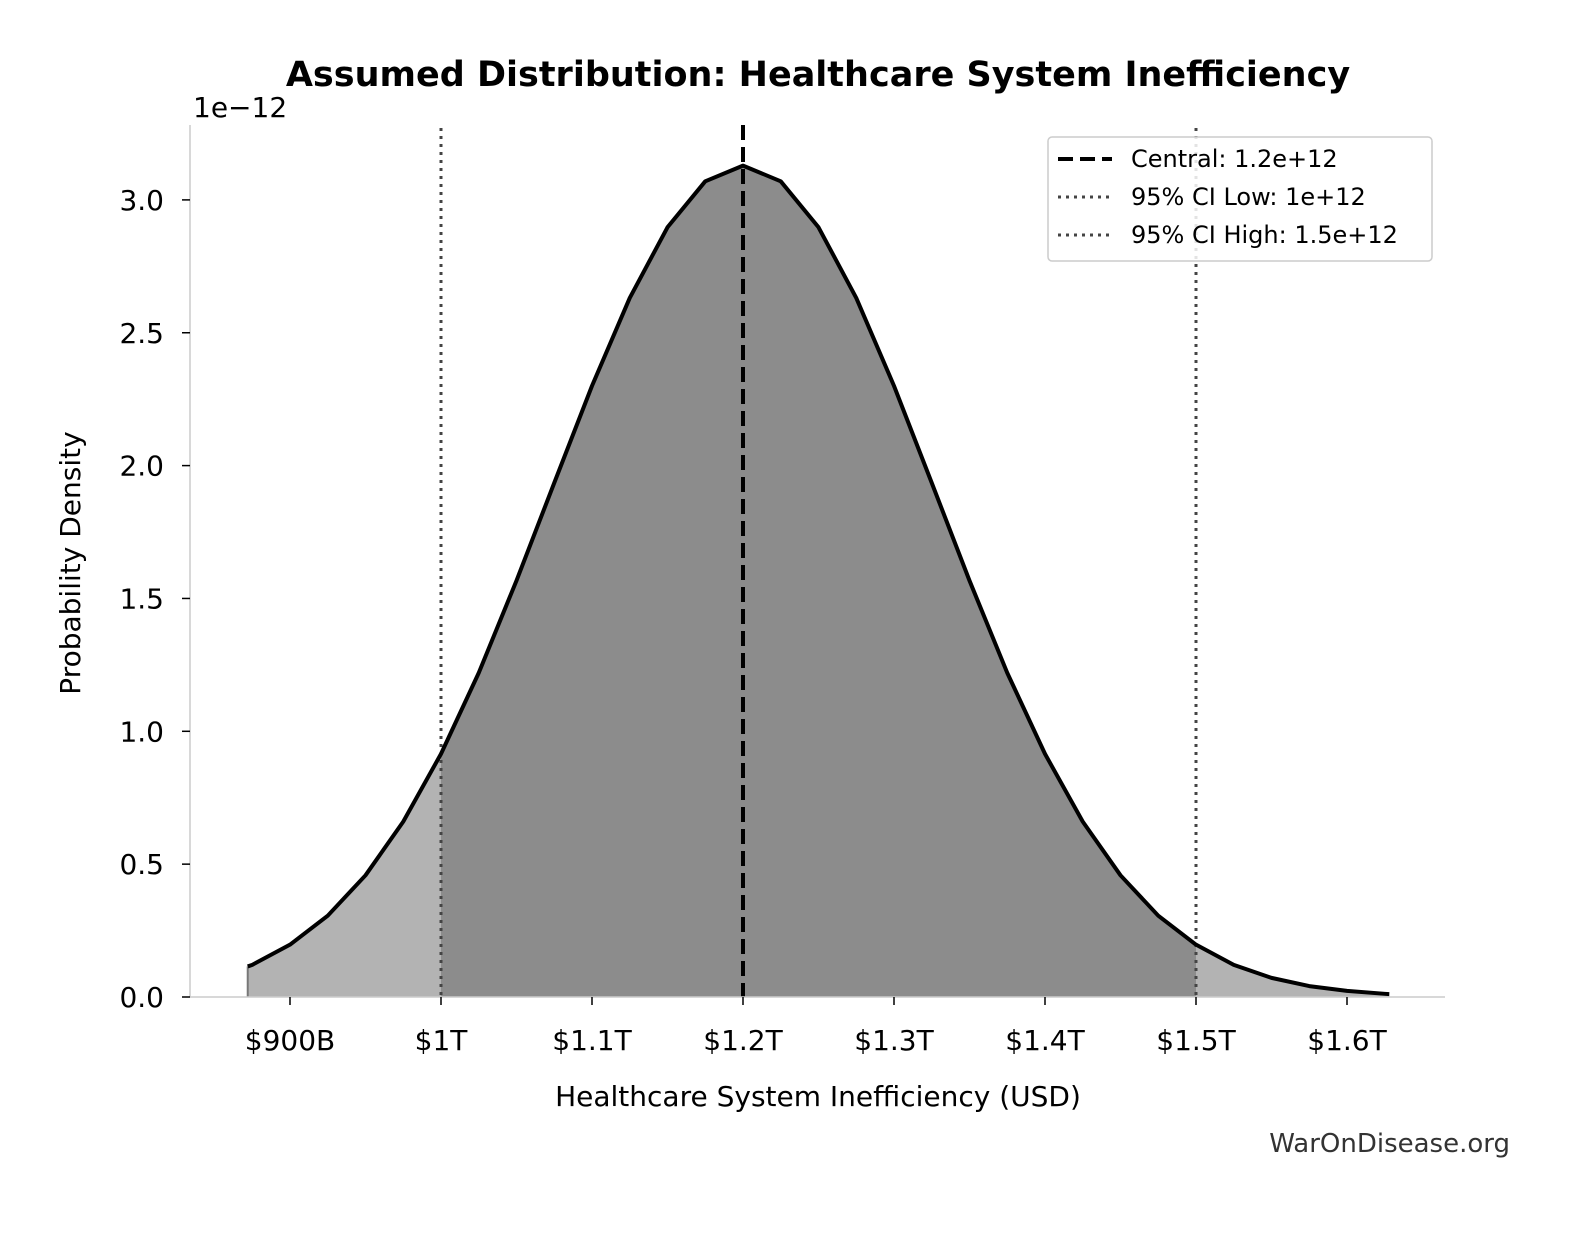  Describe the element at coordinates (442, 1040) in the screenshot. I see `x-tick-label: $1T` at that location.